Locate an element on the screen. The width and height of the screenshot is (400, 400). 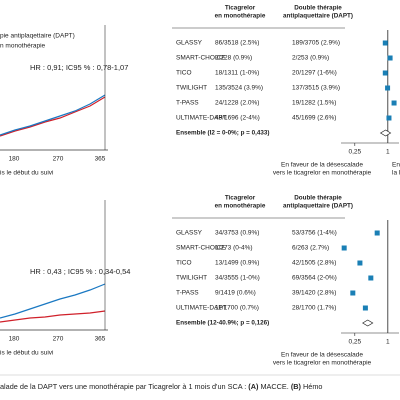
cell: 2/228 (0.9%) is located at coordinates (233, 58).